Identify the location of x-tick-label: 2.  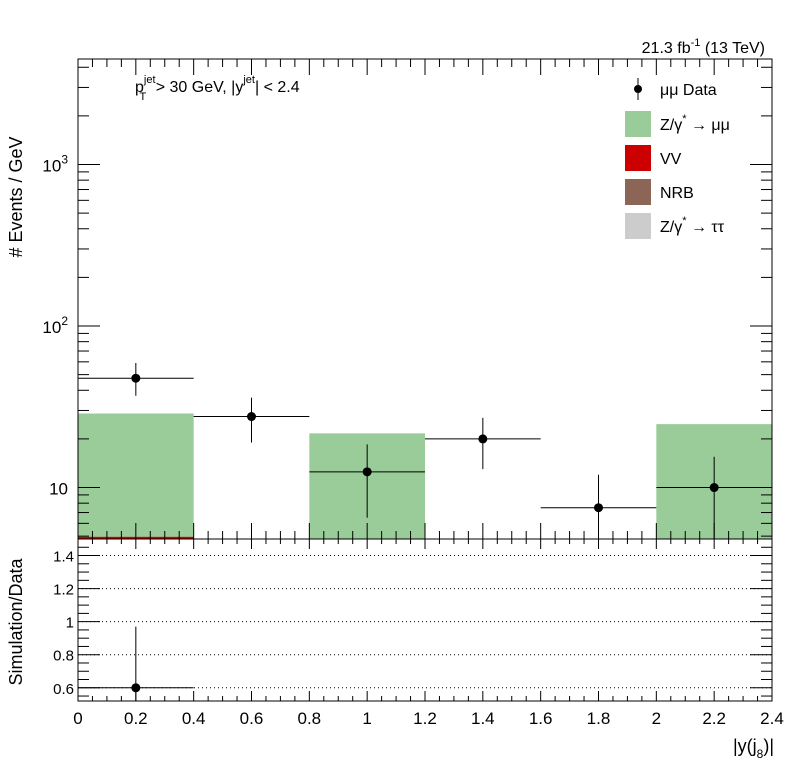
(656, 718).